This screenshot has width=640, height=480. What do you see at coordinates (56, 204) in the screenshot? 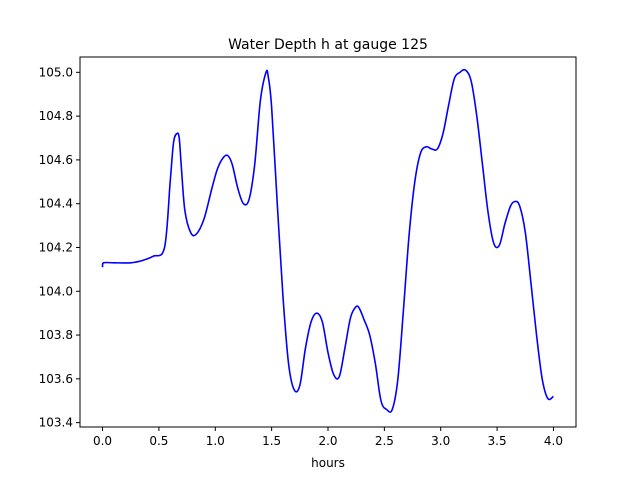
I see `y-tick-label: 104.4` at bounding box center [56, 204].